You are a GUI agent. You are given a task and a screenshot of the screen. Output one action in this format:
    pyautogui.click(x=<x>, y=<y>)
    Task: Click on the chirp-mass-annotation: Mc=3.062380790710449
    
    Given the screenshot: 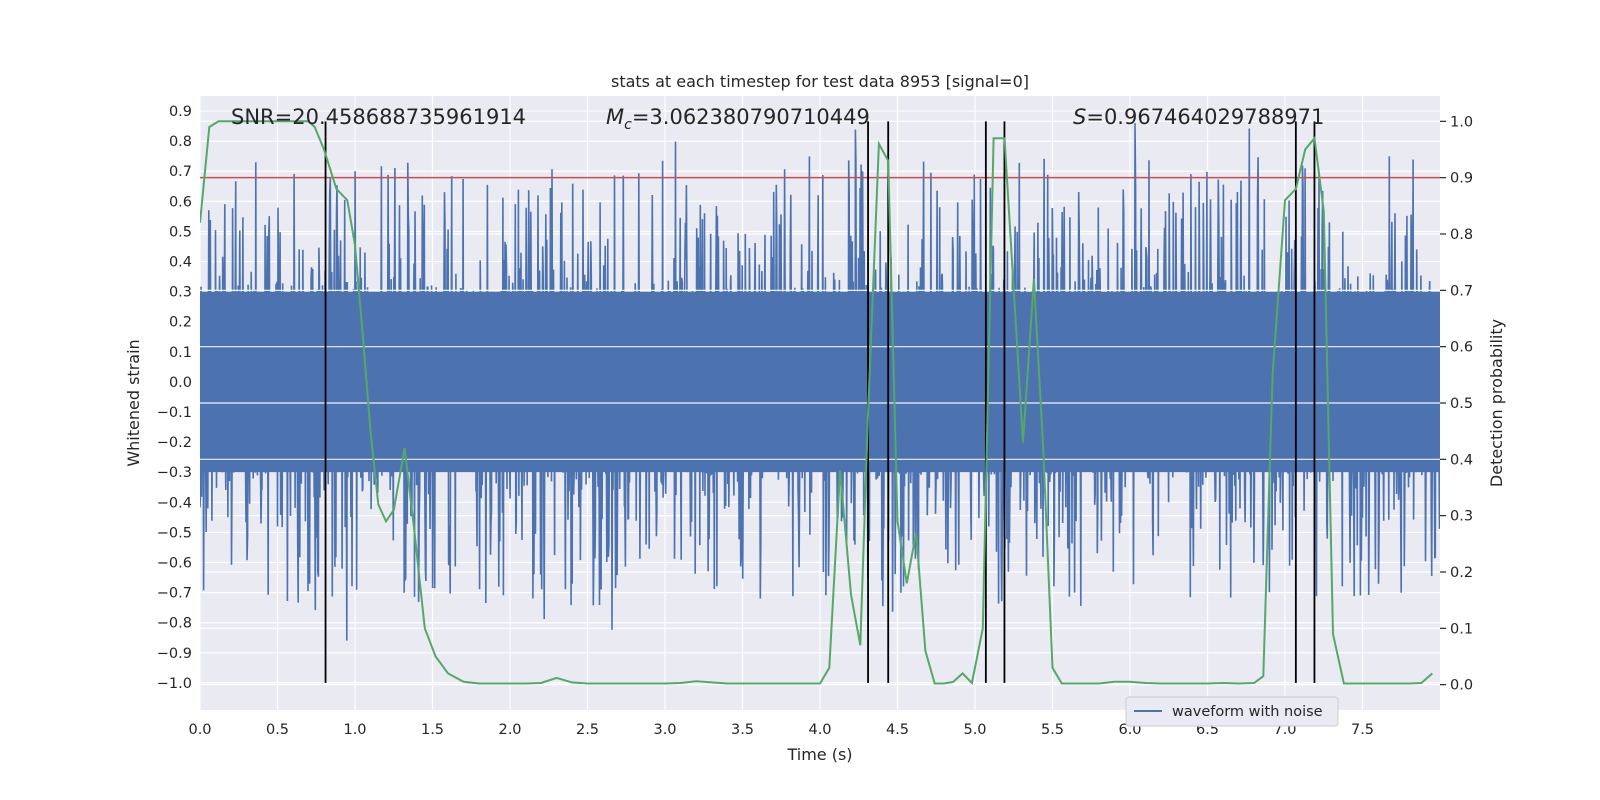 What is the action you would take?
    pyautogui.click(x=738, y=119)
    